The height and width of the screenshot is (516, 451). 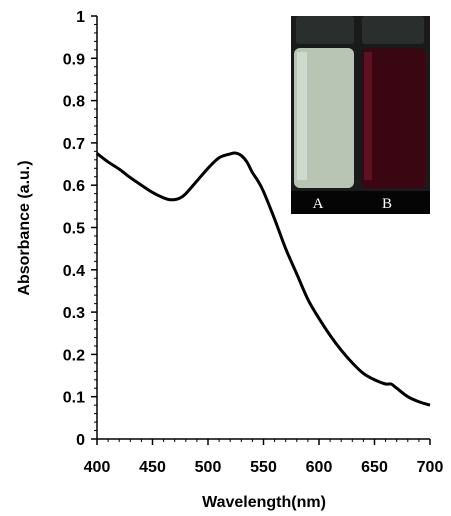 What do you see at coordinates (80, 440) in the screenshot?
I see `y-tick-label: 0` at bounding box center [80, 440].